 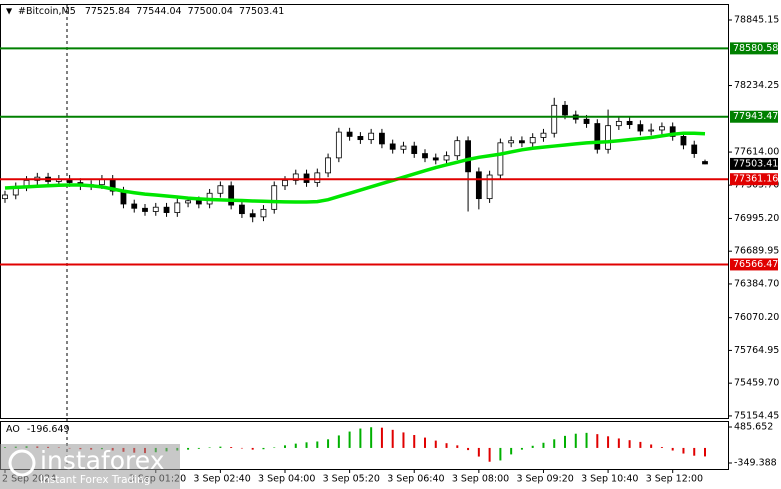 I want to click on symbol: #Bitcoin,M5, so click(x=47, y=11).